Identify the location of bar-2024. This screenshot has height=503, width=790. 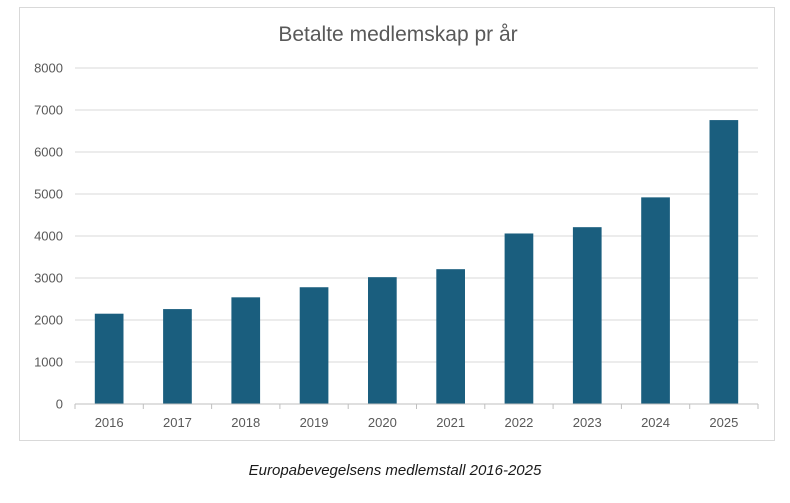
(655, 300).